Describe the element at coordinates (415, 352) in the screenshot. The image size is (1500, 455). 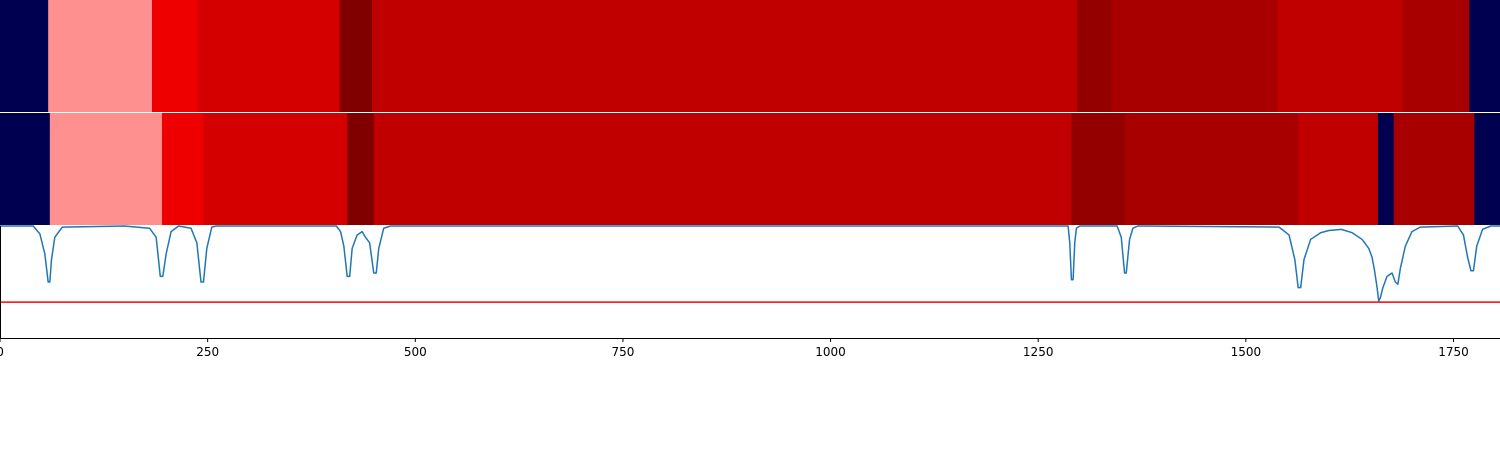
I see `x-tick-label: 500` at that location.